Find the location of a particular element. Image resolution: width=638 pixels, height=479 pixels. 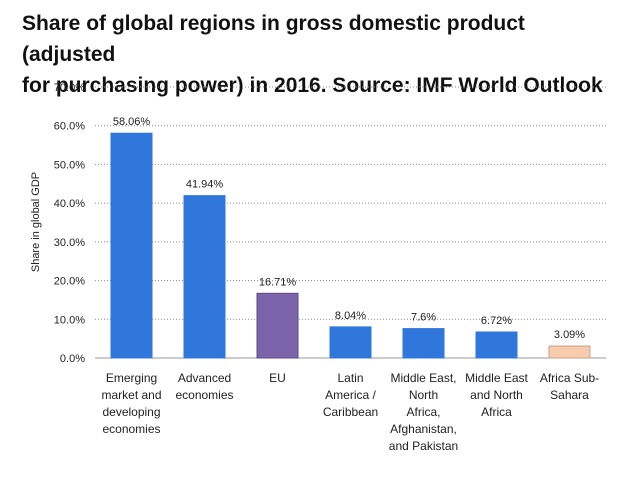

category-label-line: Emerging is located at coordinates (131, 378).